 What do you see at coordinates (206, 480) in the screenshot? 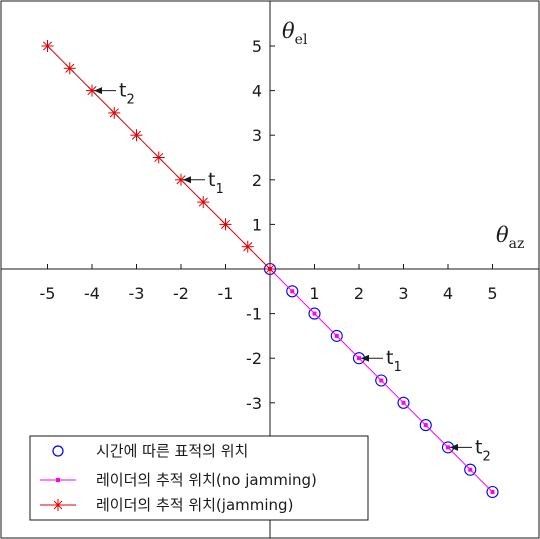
I see `legend-label-no-jamming: 레이더의 추적 위치(no jamming)` at bounding box center [206, 480].